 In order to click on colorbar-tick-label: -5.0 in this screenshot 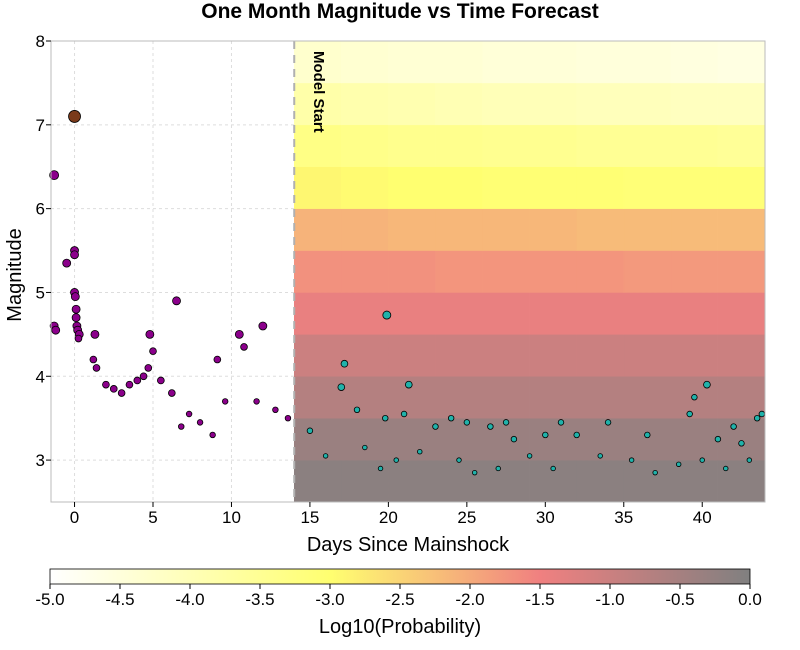, I will do `click(49, 599)`.